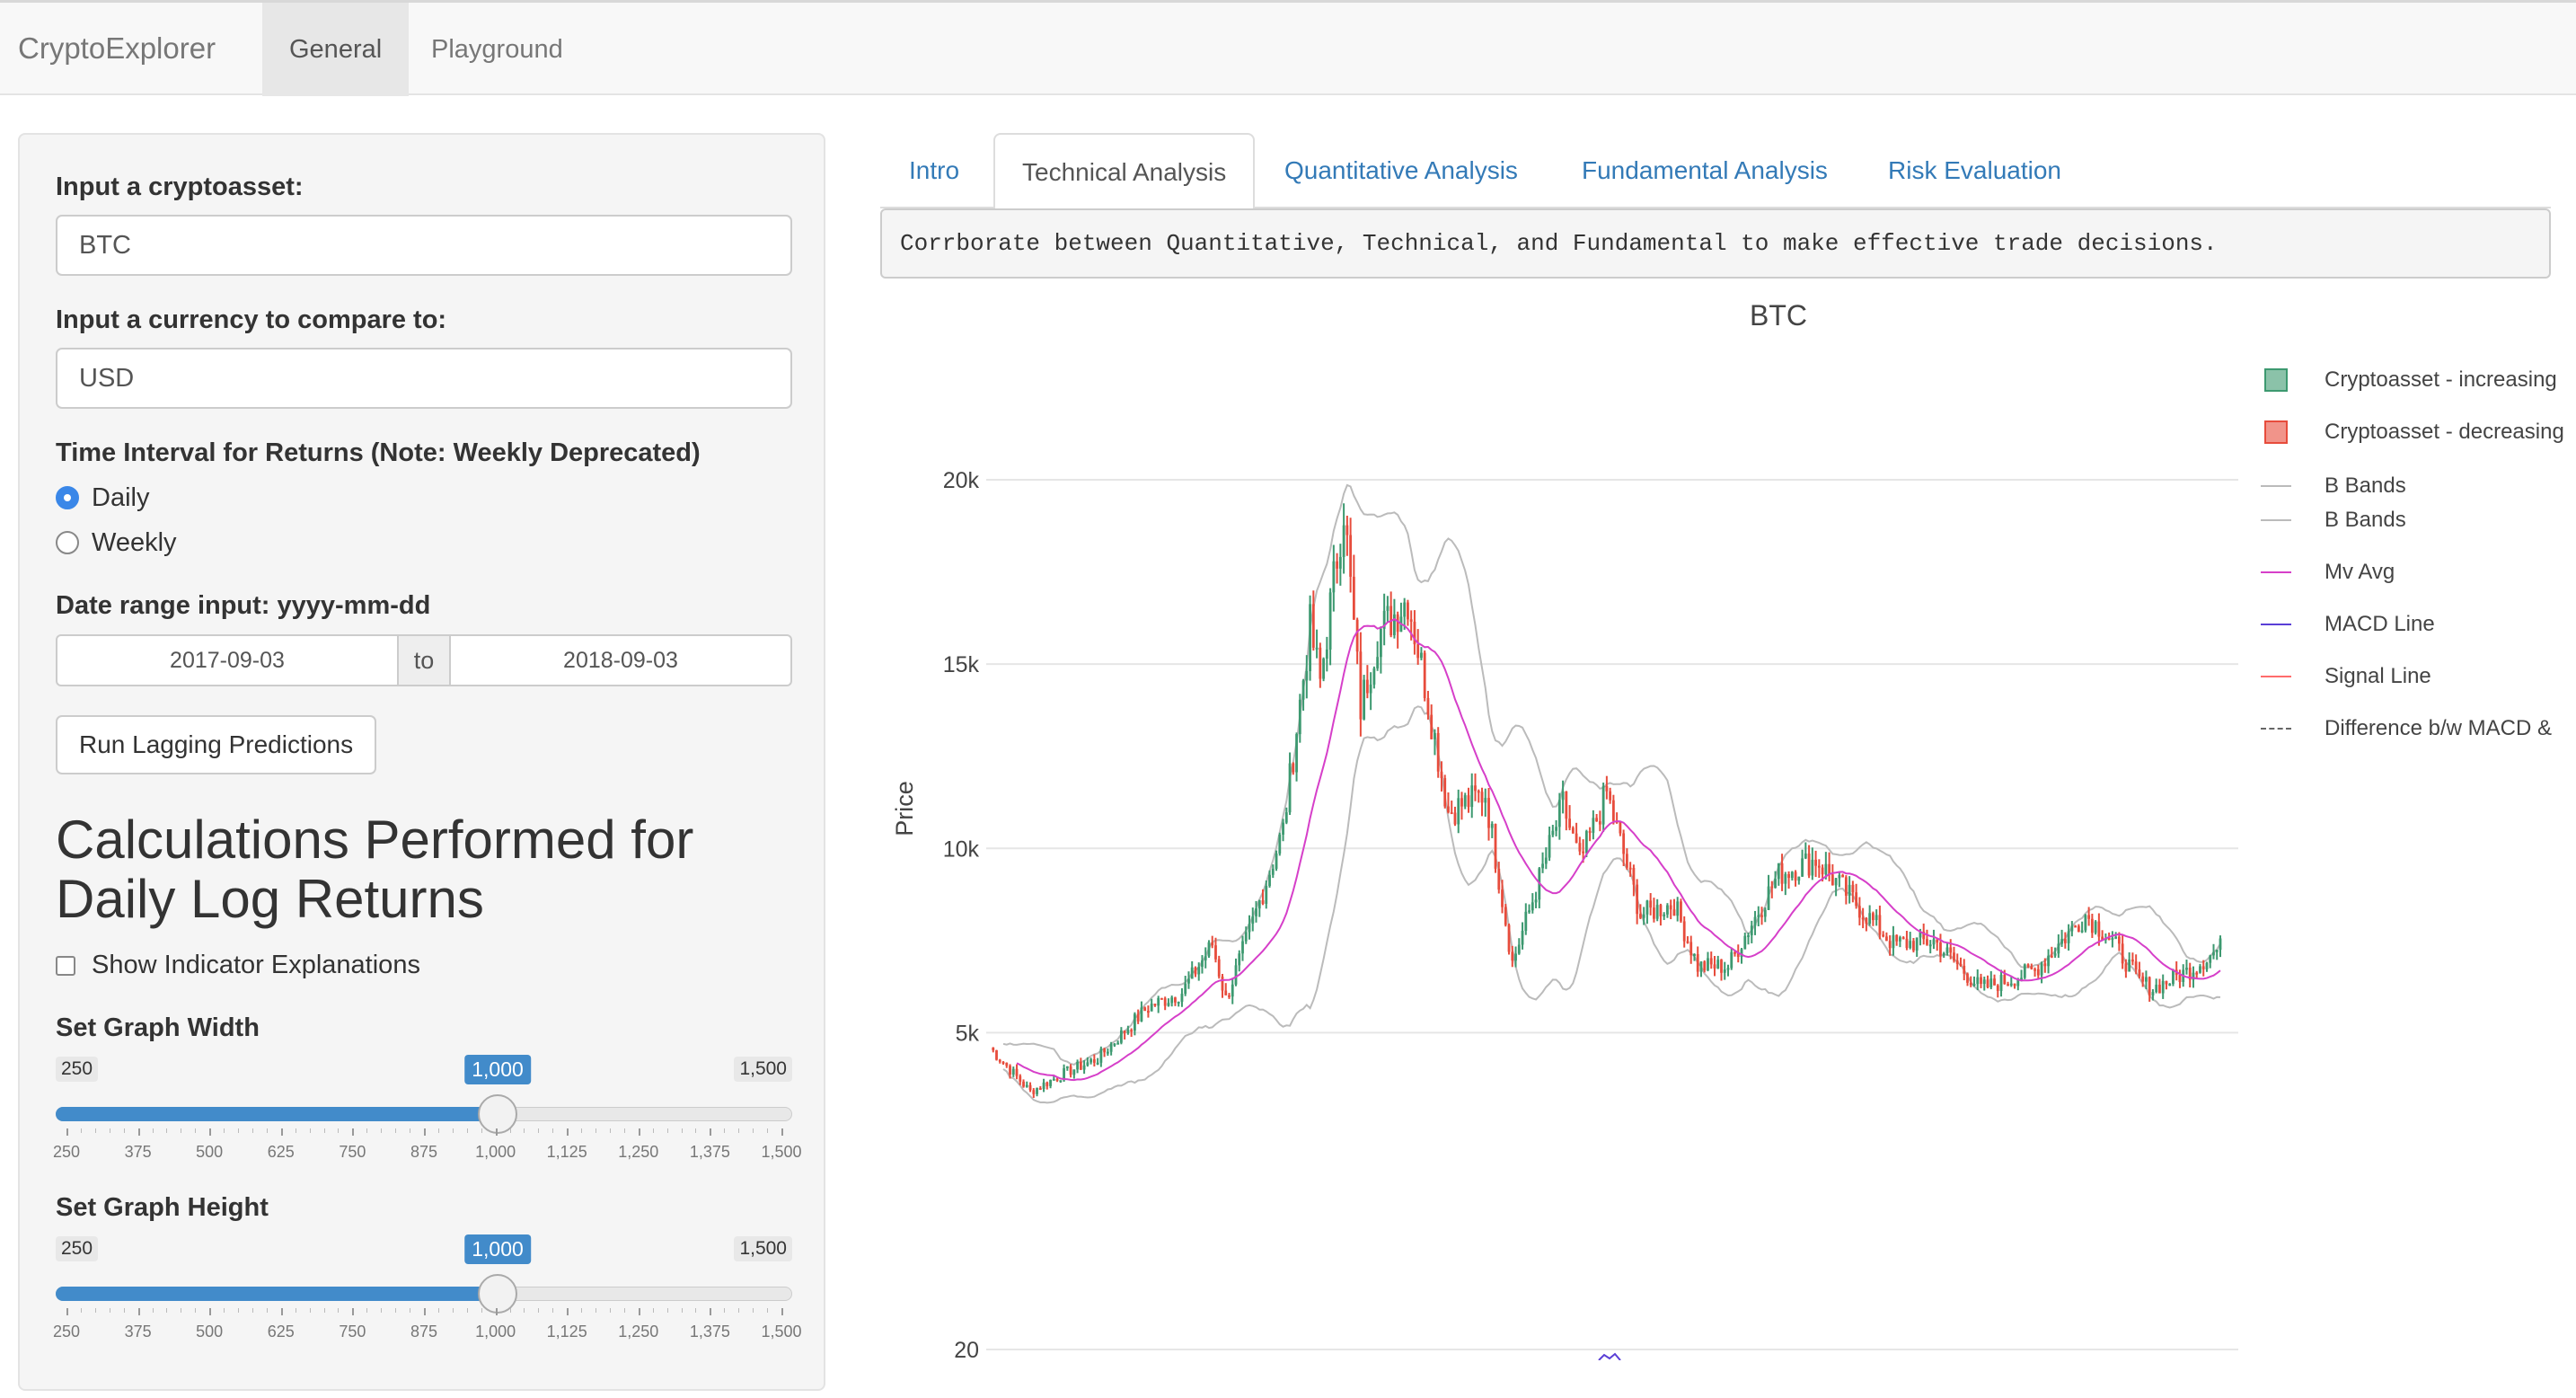 The width and height of the screenshot is (2576, 1398). Describe the element at coordinates (2342, 676) in the screenshot. I see `legend-item: Signal Line` at that location.